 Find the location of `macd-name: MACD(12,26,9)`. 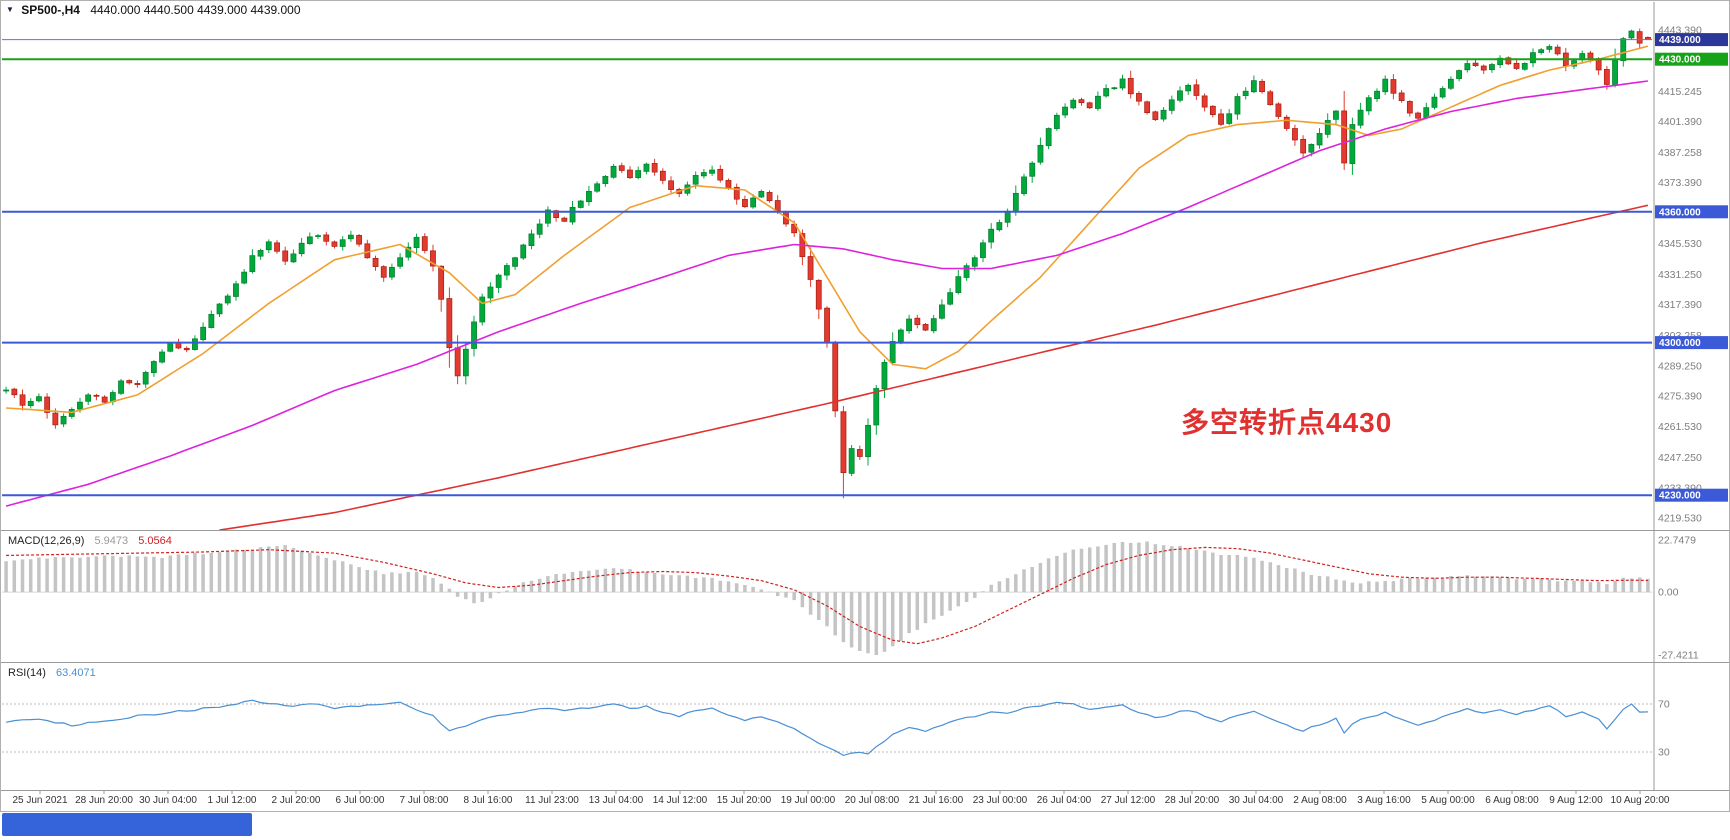

macd-name: MACD(12,26,9) is located at coordinates (46, 541).